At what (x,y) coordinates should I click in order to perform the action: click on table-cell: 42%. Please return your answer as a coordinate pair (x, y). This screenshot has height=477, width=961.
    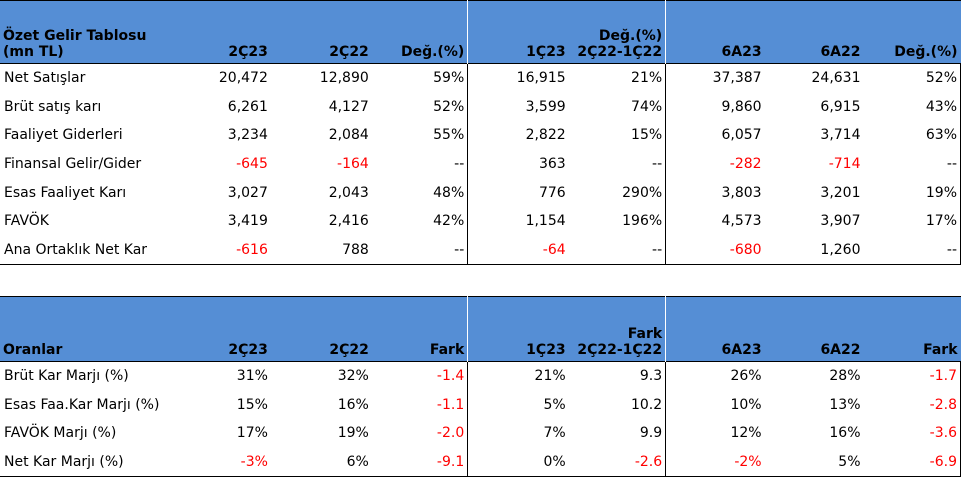
    Looking at the image, I should click on (420, 221).